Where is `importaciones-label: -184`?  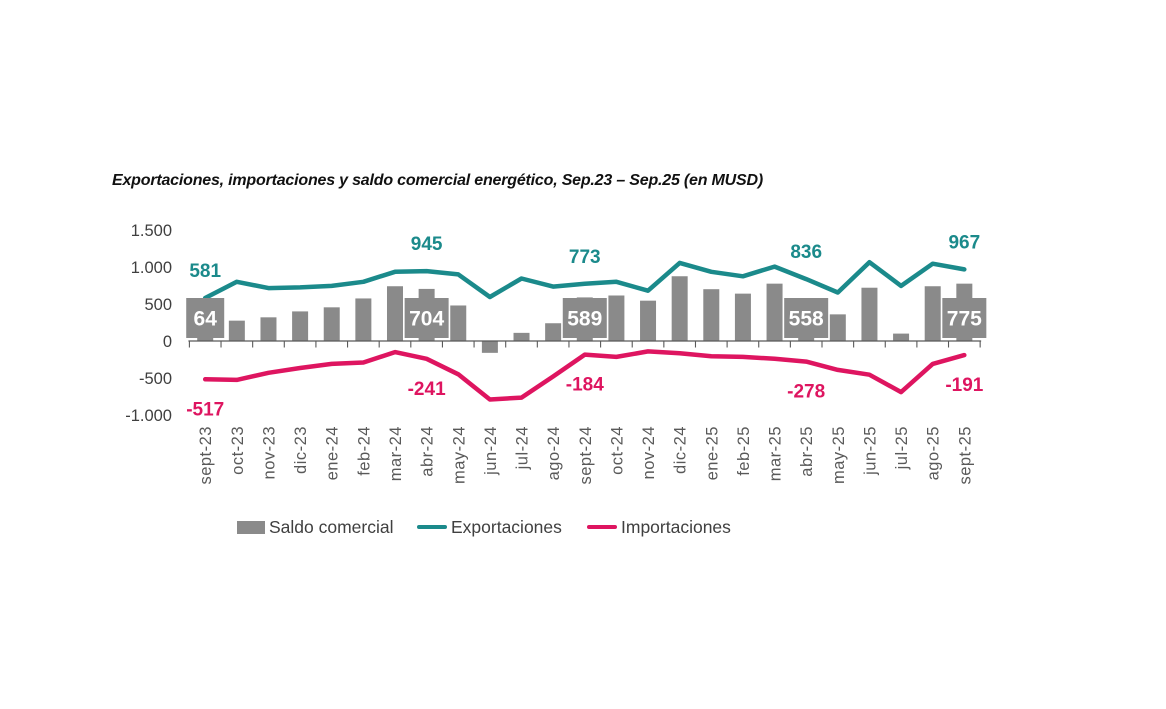 importaciones-label: -184 is located at coordinates (585, 385).